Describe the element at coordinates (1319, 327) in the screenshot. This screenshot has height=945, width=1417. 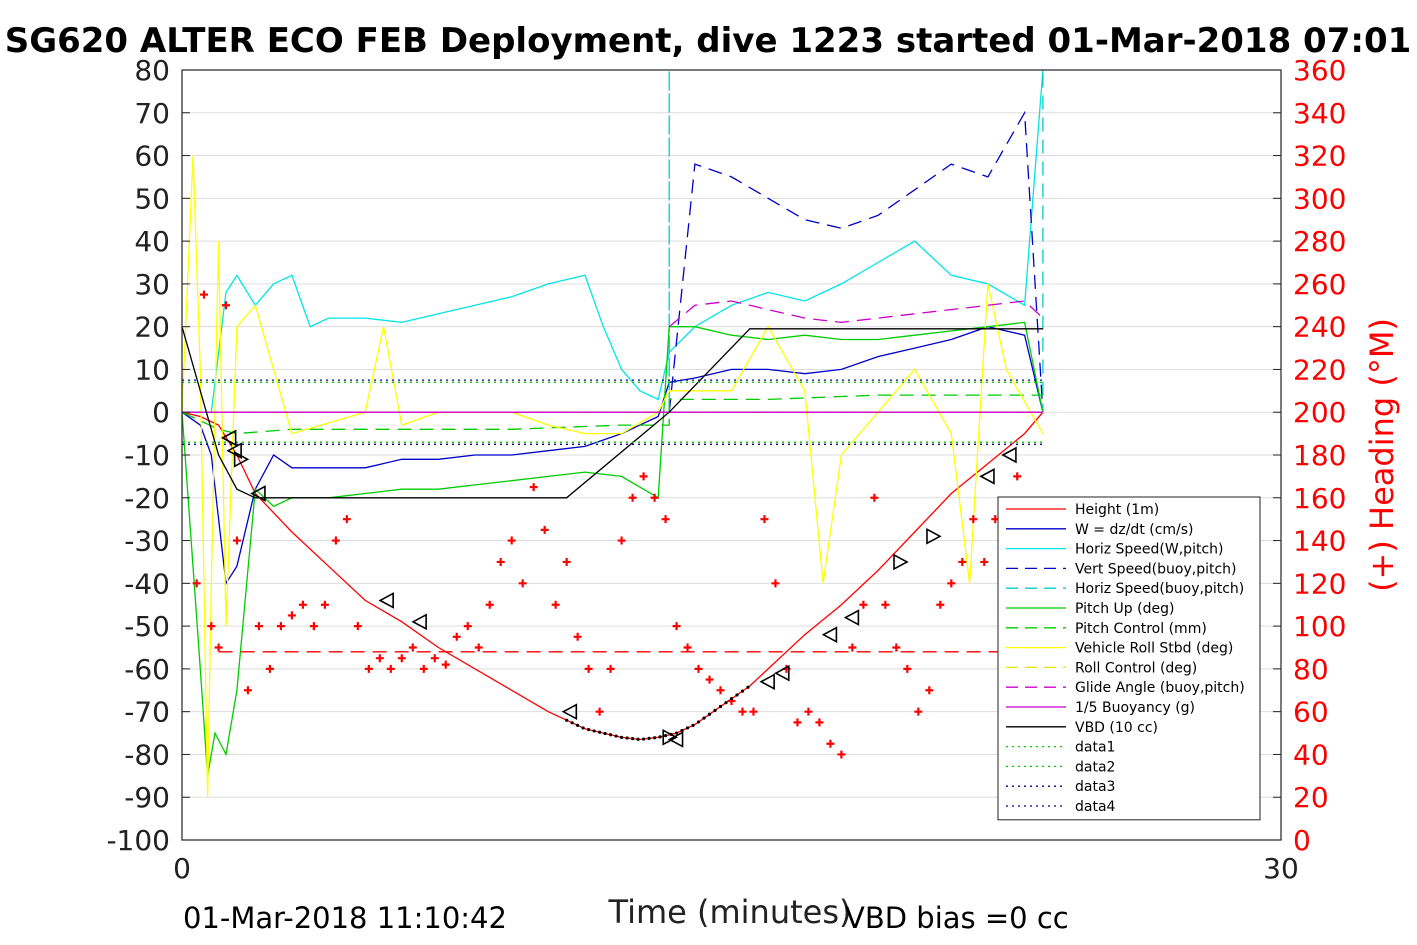
I see `y2-tick-label: 240` at that location.